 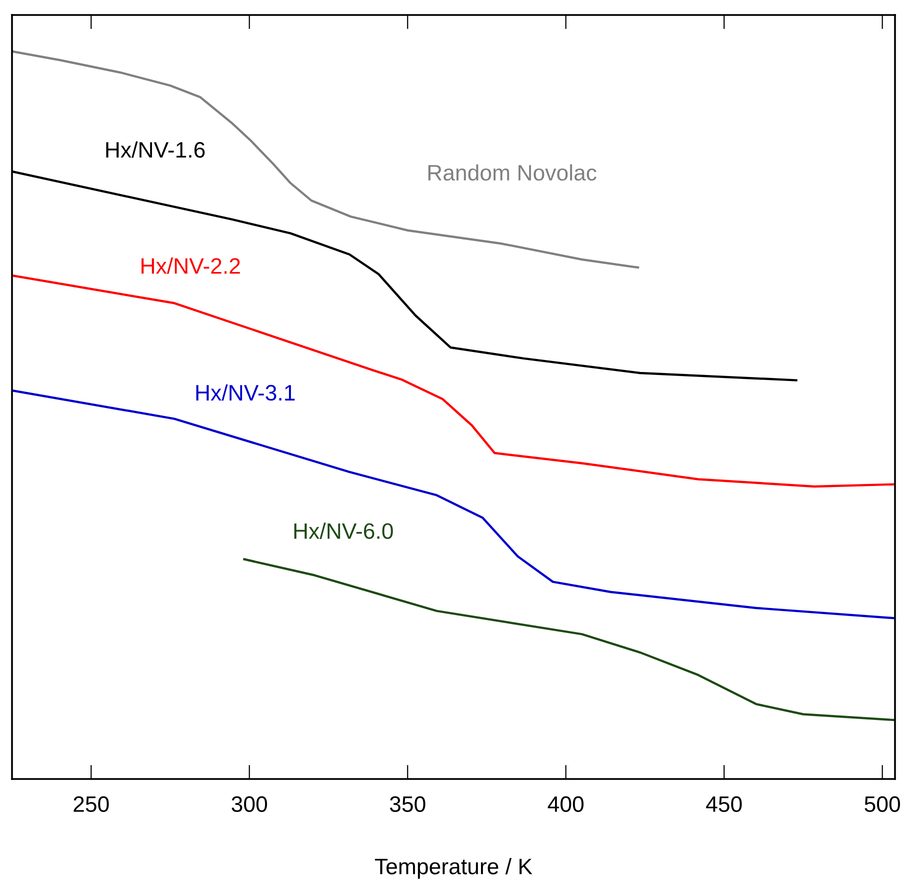 I want to click on x-tick-label: 450, so click(x=724, y=804).